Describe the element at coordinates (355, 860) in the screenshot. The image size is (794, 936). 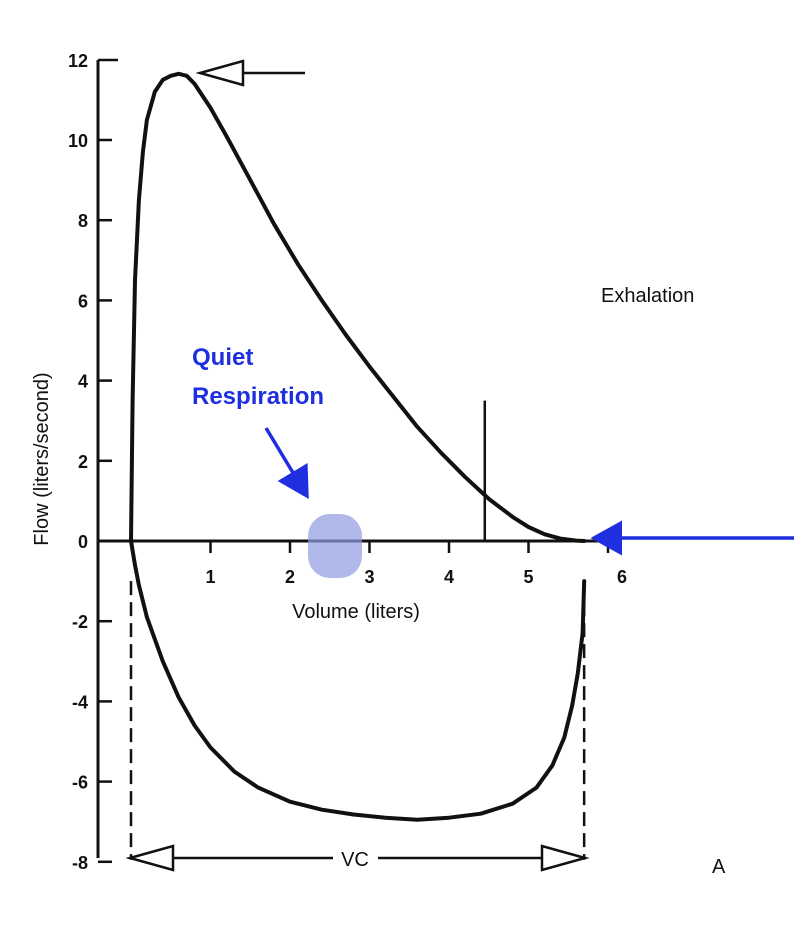
I see `vc-label: VC` at that location.